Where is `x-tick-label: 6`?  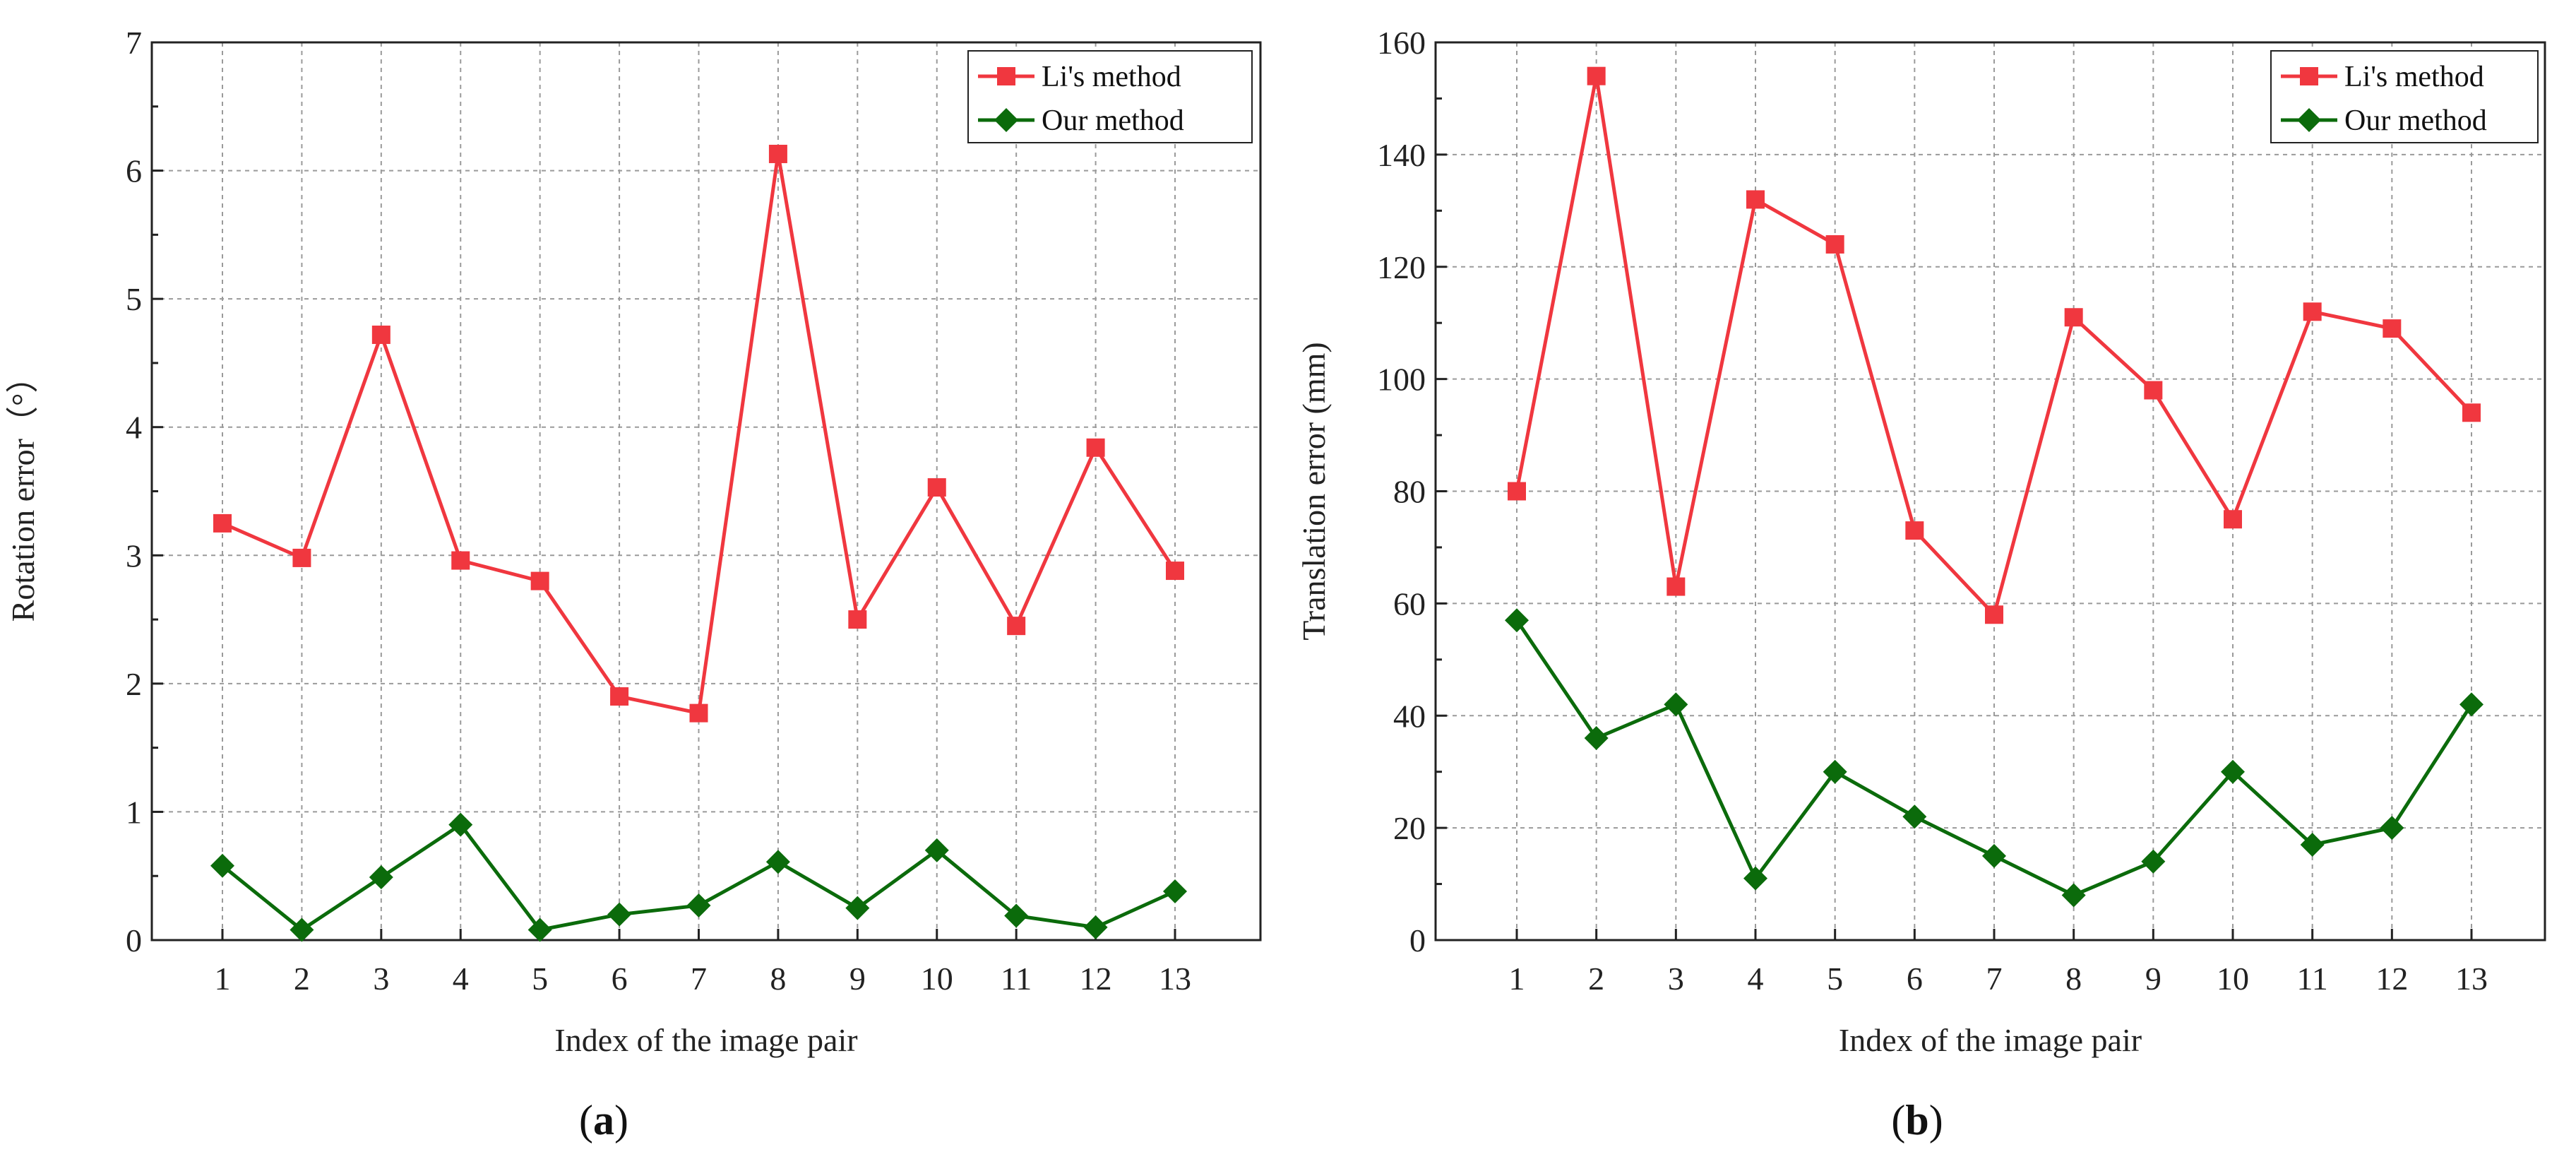 x-tick-label: 6 is located at coordinates (1915, 979).